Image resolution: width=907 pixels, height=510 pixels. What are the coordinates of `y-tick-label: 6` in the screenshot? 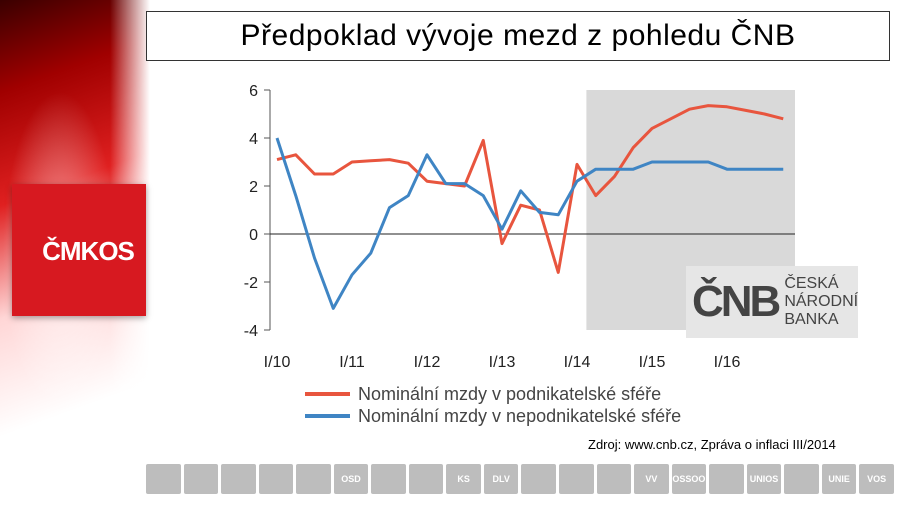 It's located at (253, 91).